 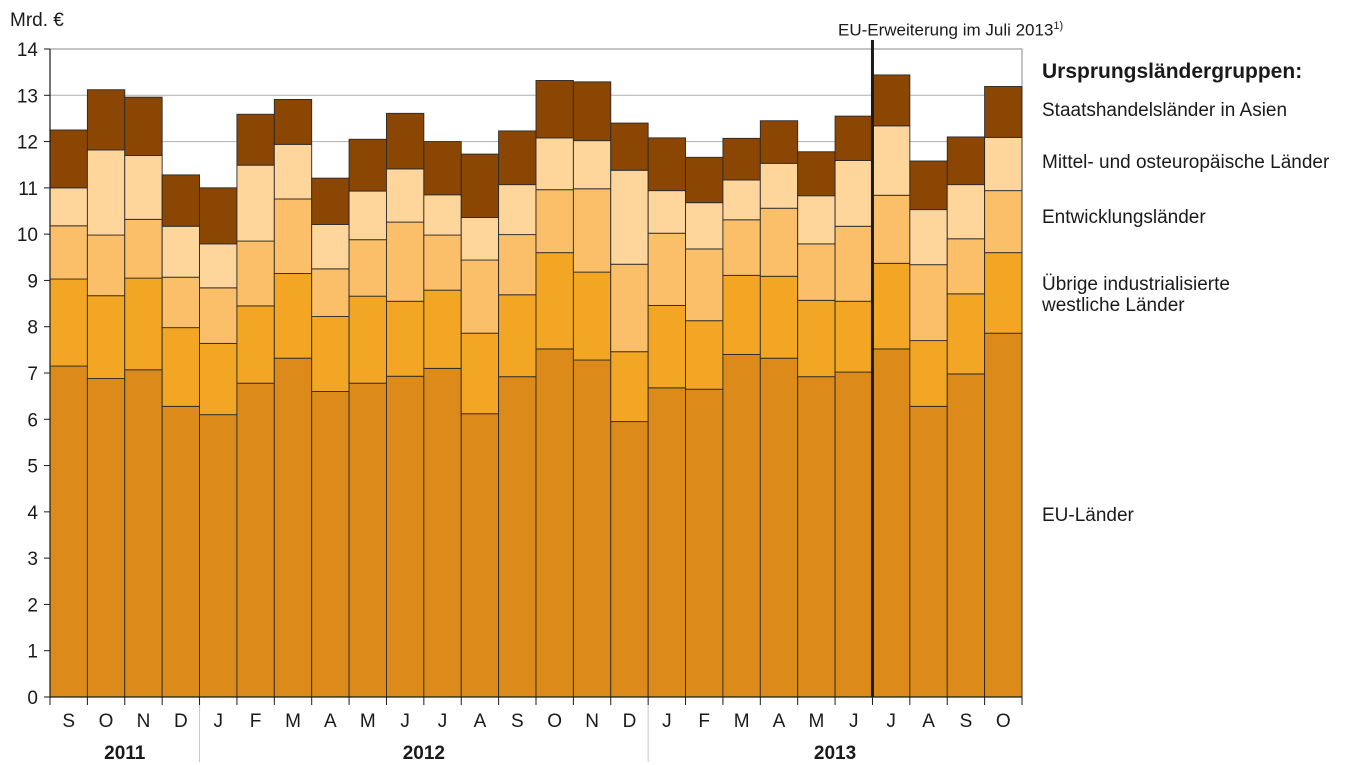 What do you see at coordinates (125, 753) in the screenshot?
I see `year-label: 2011` at bounding box center [125, 753].